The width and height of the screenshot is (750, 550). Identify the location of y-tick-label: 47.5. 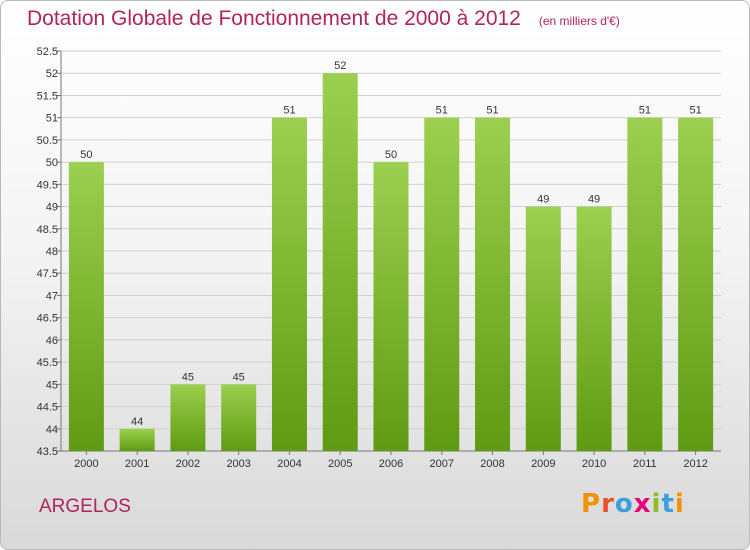
(47, 274).